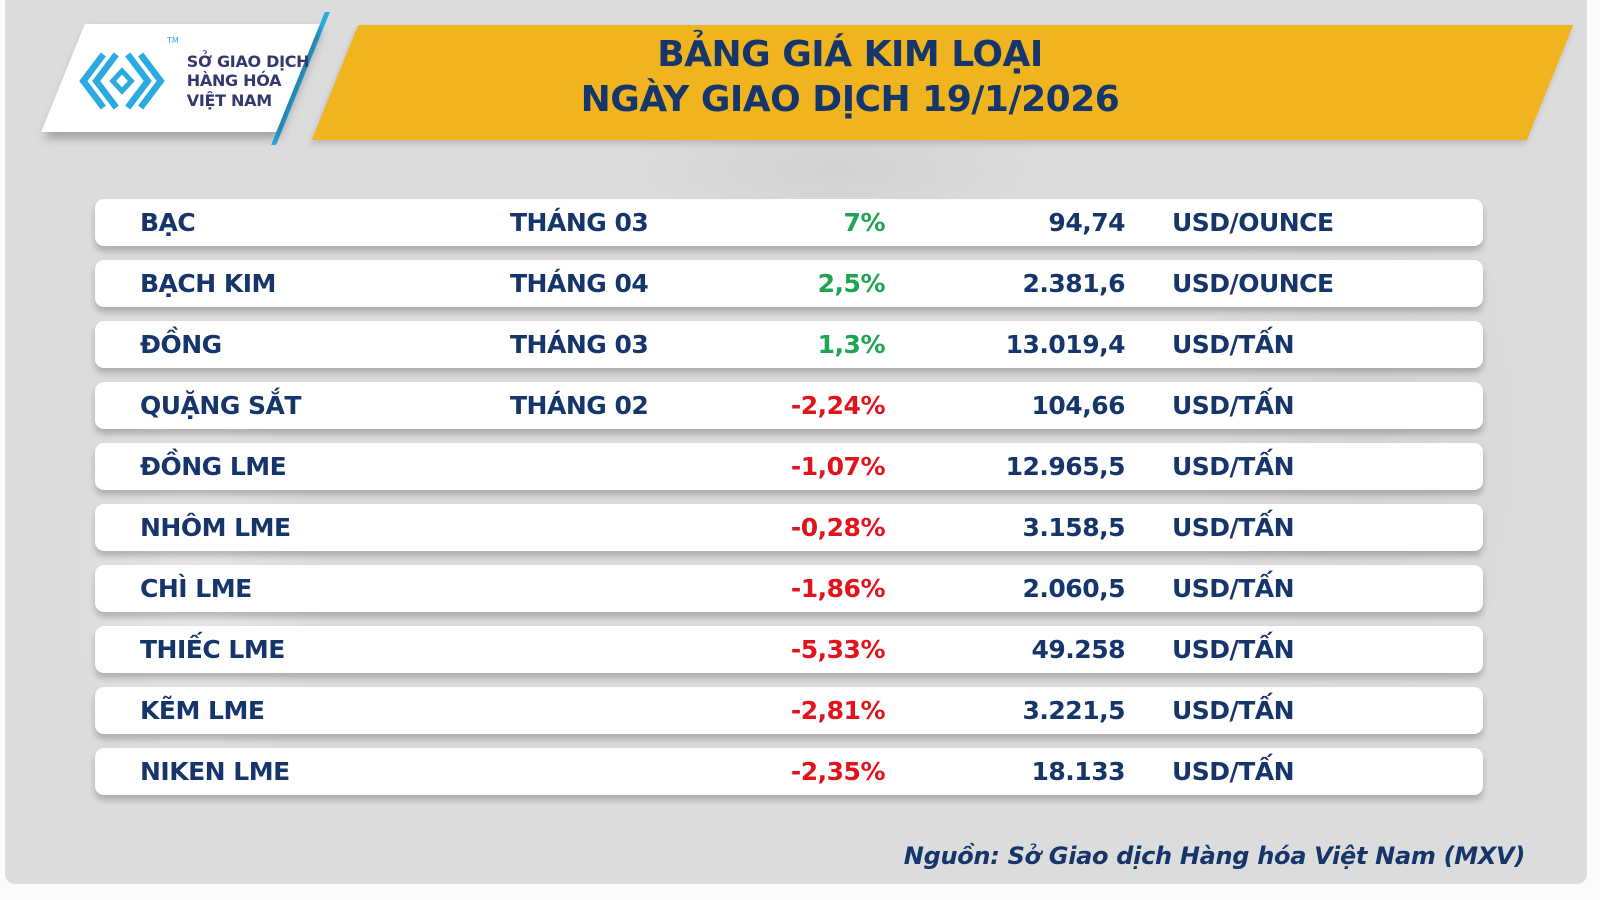  Describe the element at coordinates (202, 710) in the screenshot. I see `cell-commodity-name: KẼM LME` at that location.